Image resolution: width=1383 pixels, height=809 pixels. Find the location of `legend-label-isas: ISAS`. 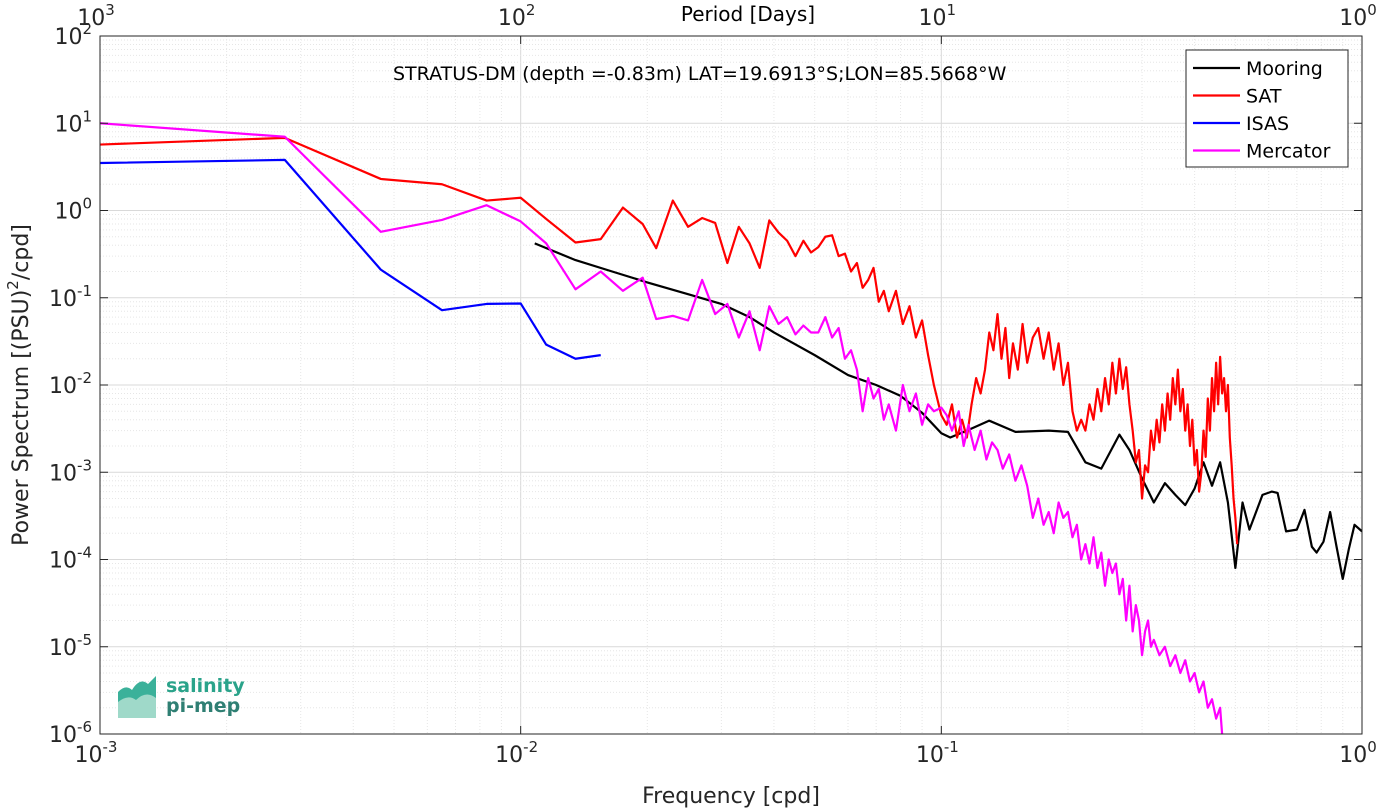

legend-label-isas: ISAS is located at coordinates (1267, 124).